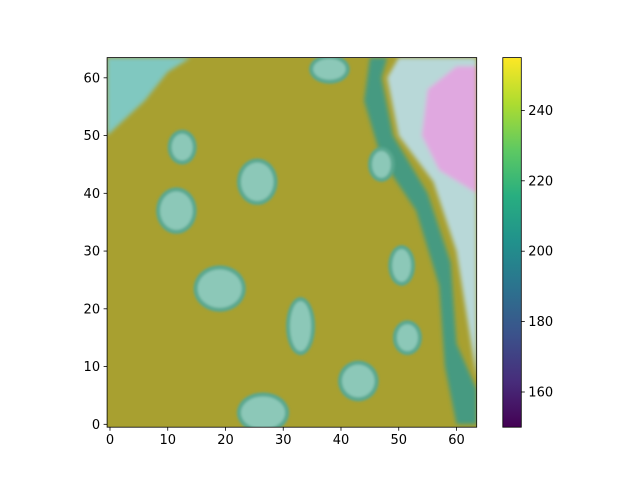  I want to click on colorbar-tick-label-3: 220, so click(540, 181).